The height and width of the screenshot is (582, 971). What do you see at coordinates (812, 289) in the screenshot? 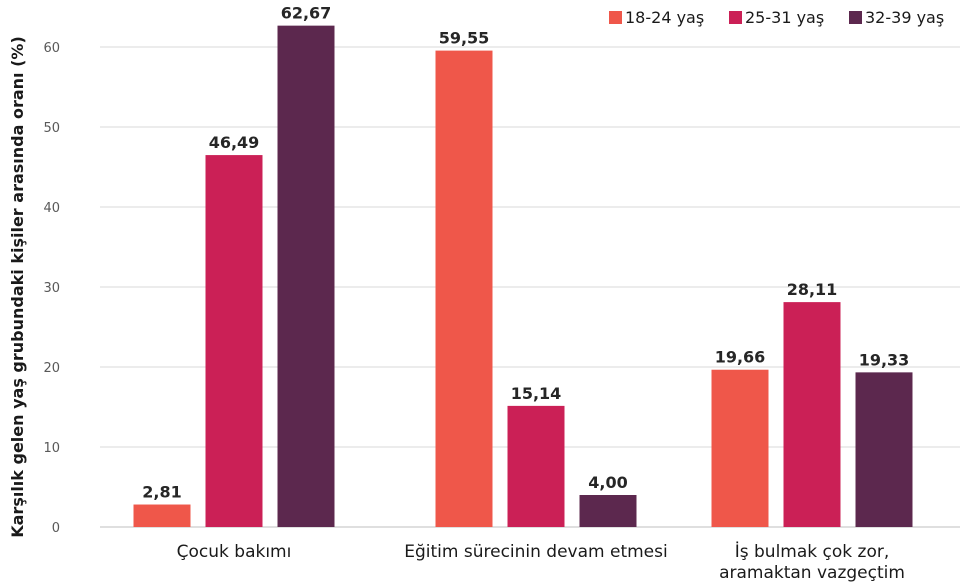
I see `data-label: 28,11` at bounding box center [812, 289].